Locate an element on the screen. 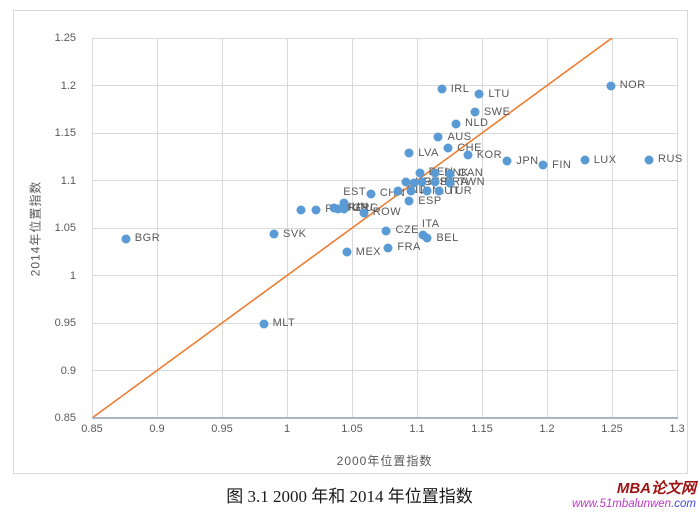  data-point-label: JPN is located at coordinates (527, 160).